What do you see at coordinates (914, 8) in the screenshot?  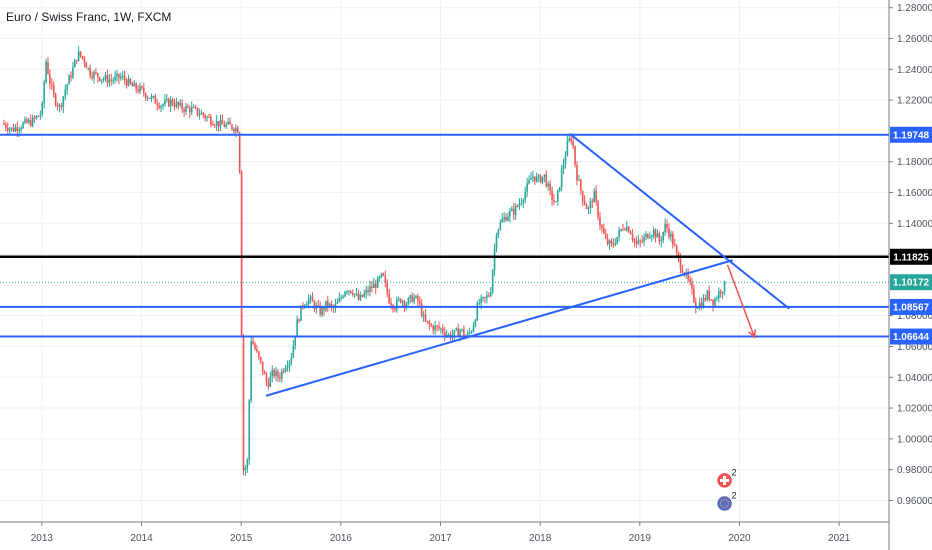 I see `y-tick-label: 1.28000` at bounding box center [914, 8].